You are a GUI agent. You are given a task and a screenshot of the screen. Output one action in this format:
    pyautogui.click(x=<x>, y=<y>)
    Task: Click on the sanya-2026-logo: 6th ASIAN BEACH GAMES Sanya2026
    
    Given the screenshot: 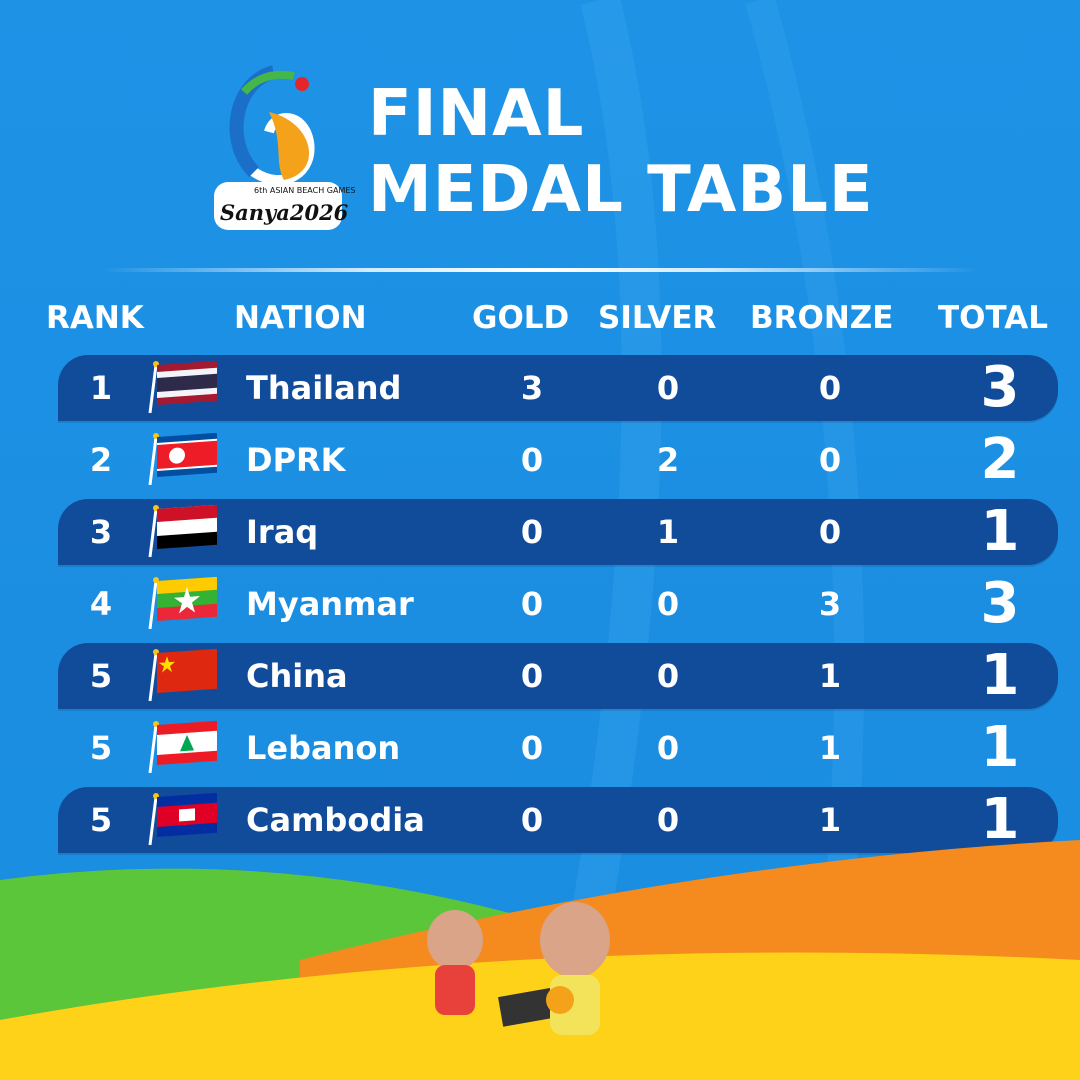 What is the action you would take?
    pyautogui.click(x=284, y=152)
    